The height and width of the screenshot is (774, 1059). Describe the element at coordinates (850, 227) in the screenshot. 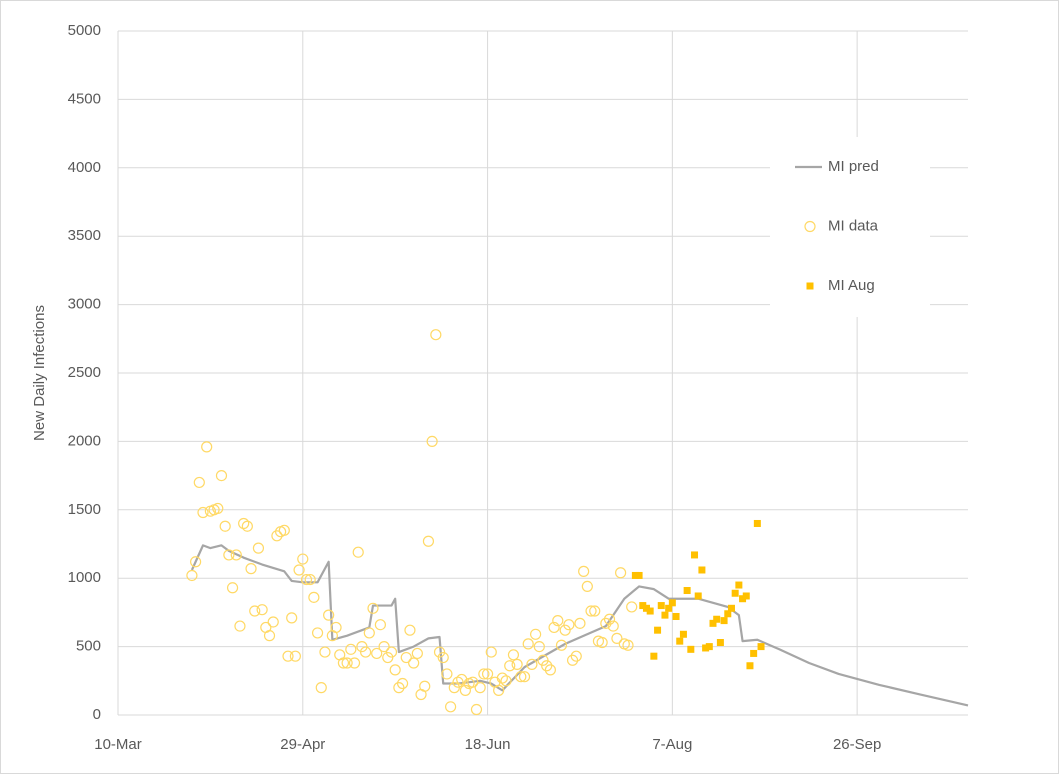

I see `legend: MI pred MI data MI Aug` at that location.